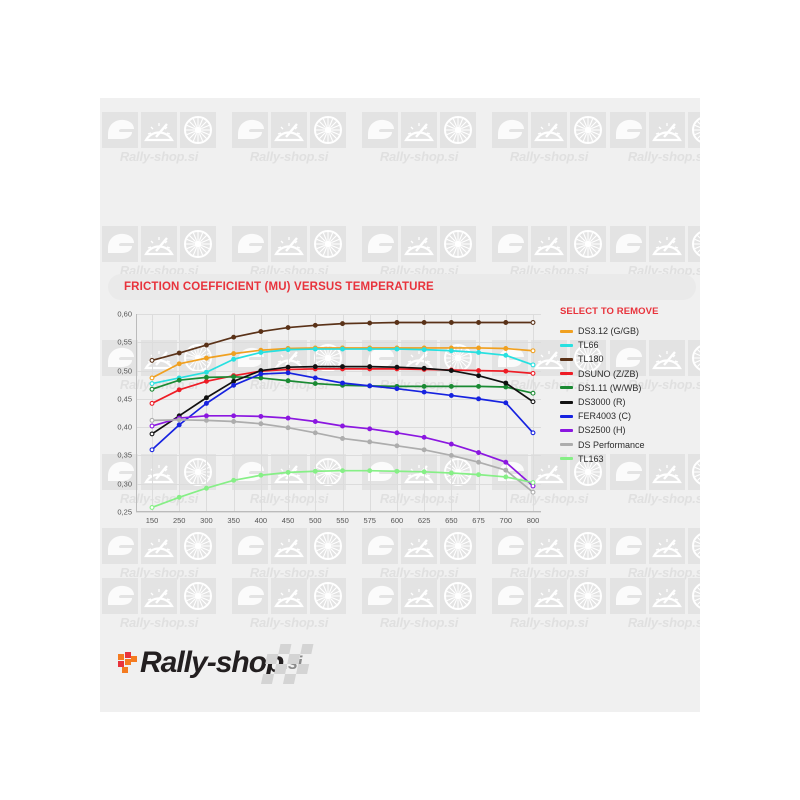 This screenshot has height=800, width=800. What do you see at coordinates (630, 345) in the screenshot?
I see `legend-item-tl66: TL66` at bounding box center [630, 345].